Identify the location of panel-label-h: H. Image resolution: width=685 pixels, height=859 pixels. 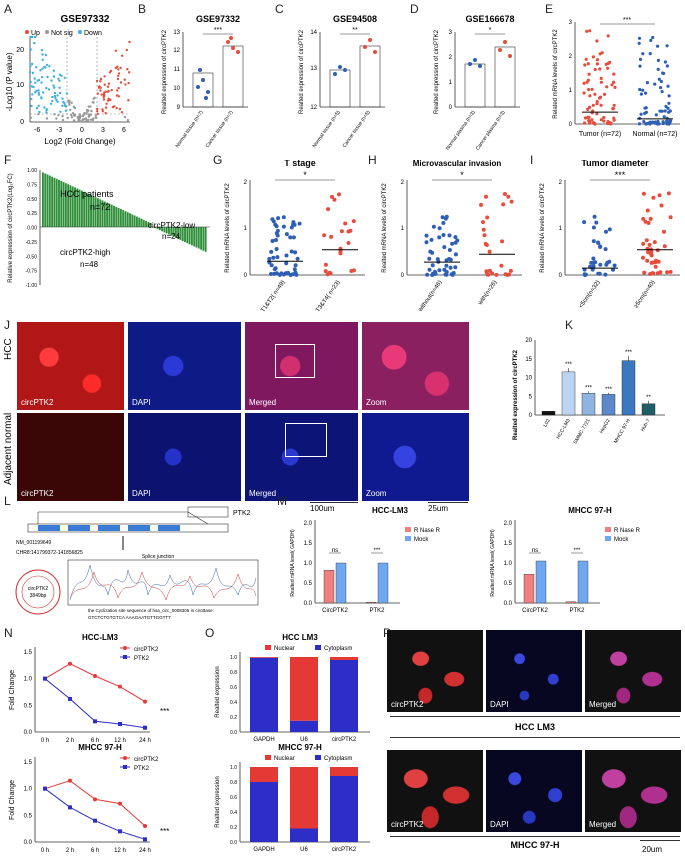
(372, 160).